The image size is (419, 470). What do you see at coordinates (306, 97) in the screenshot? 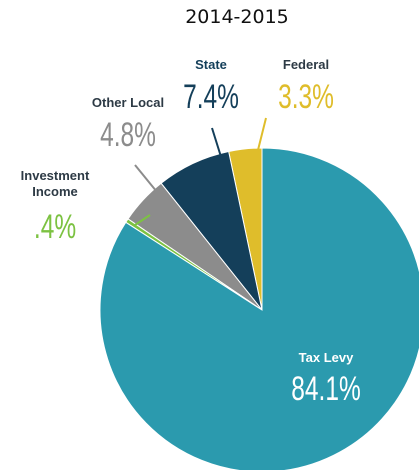
I see `value-label: 3.3%` at bounding box center [306, 97].